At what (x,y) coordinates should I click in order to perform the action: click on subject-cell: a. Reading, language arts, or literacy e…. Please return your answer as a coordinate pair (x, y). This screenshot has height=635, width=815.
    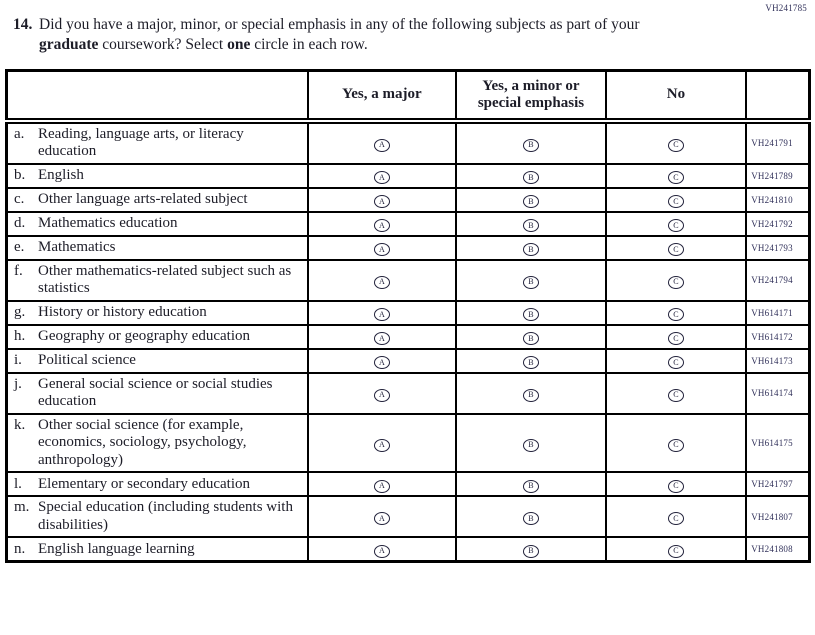
    Looking at the image, I should click on (157, 142).